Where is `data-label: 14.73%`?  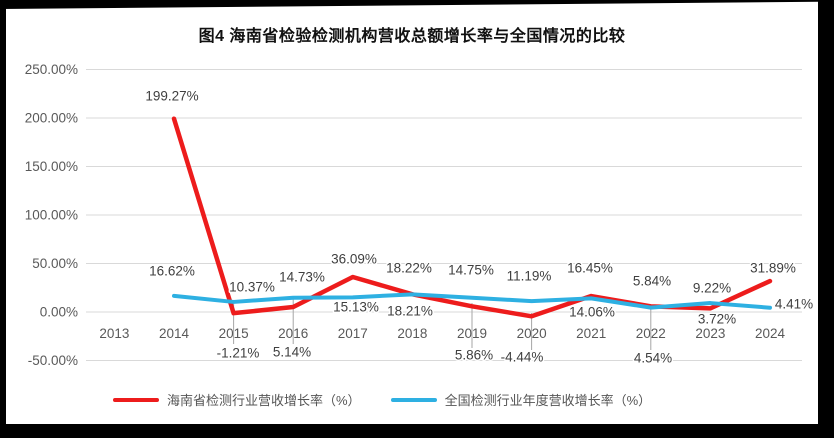
data-label: 14.73% is located at coordinates (302, 277).